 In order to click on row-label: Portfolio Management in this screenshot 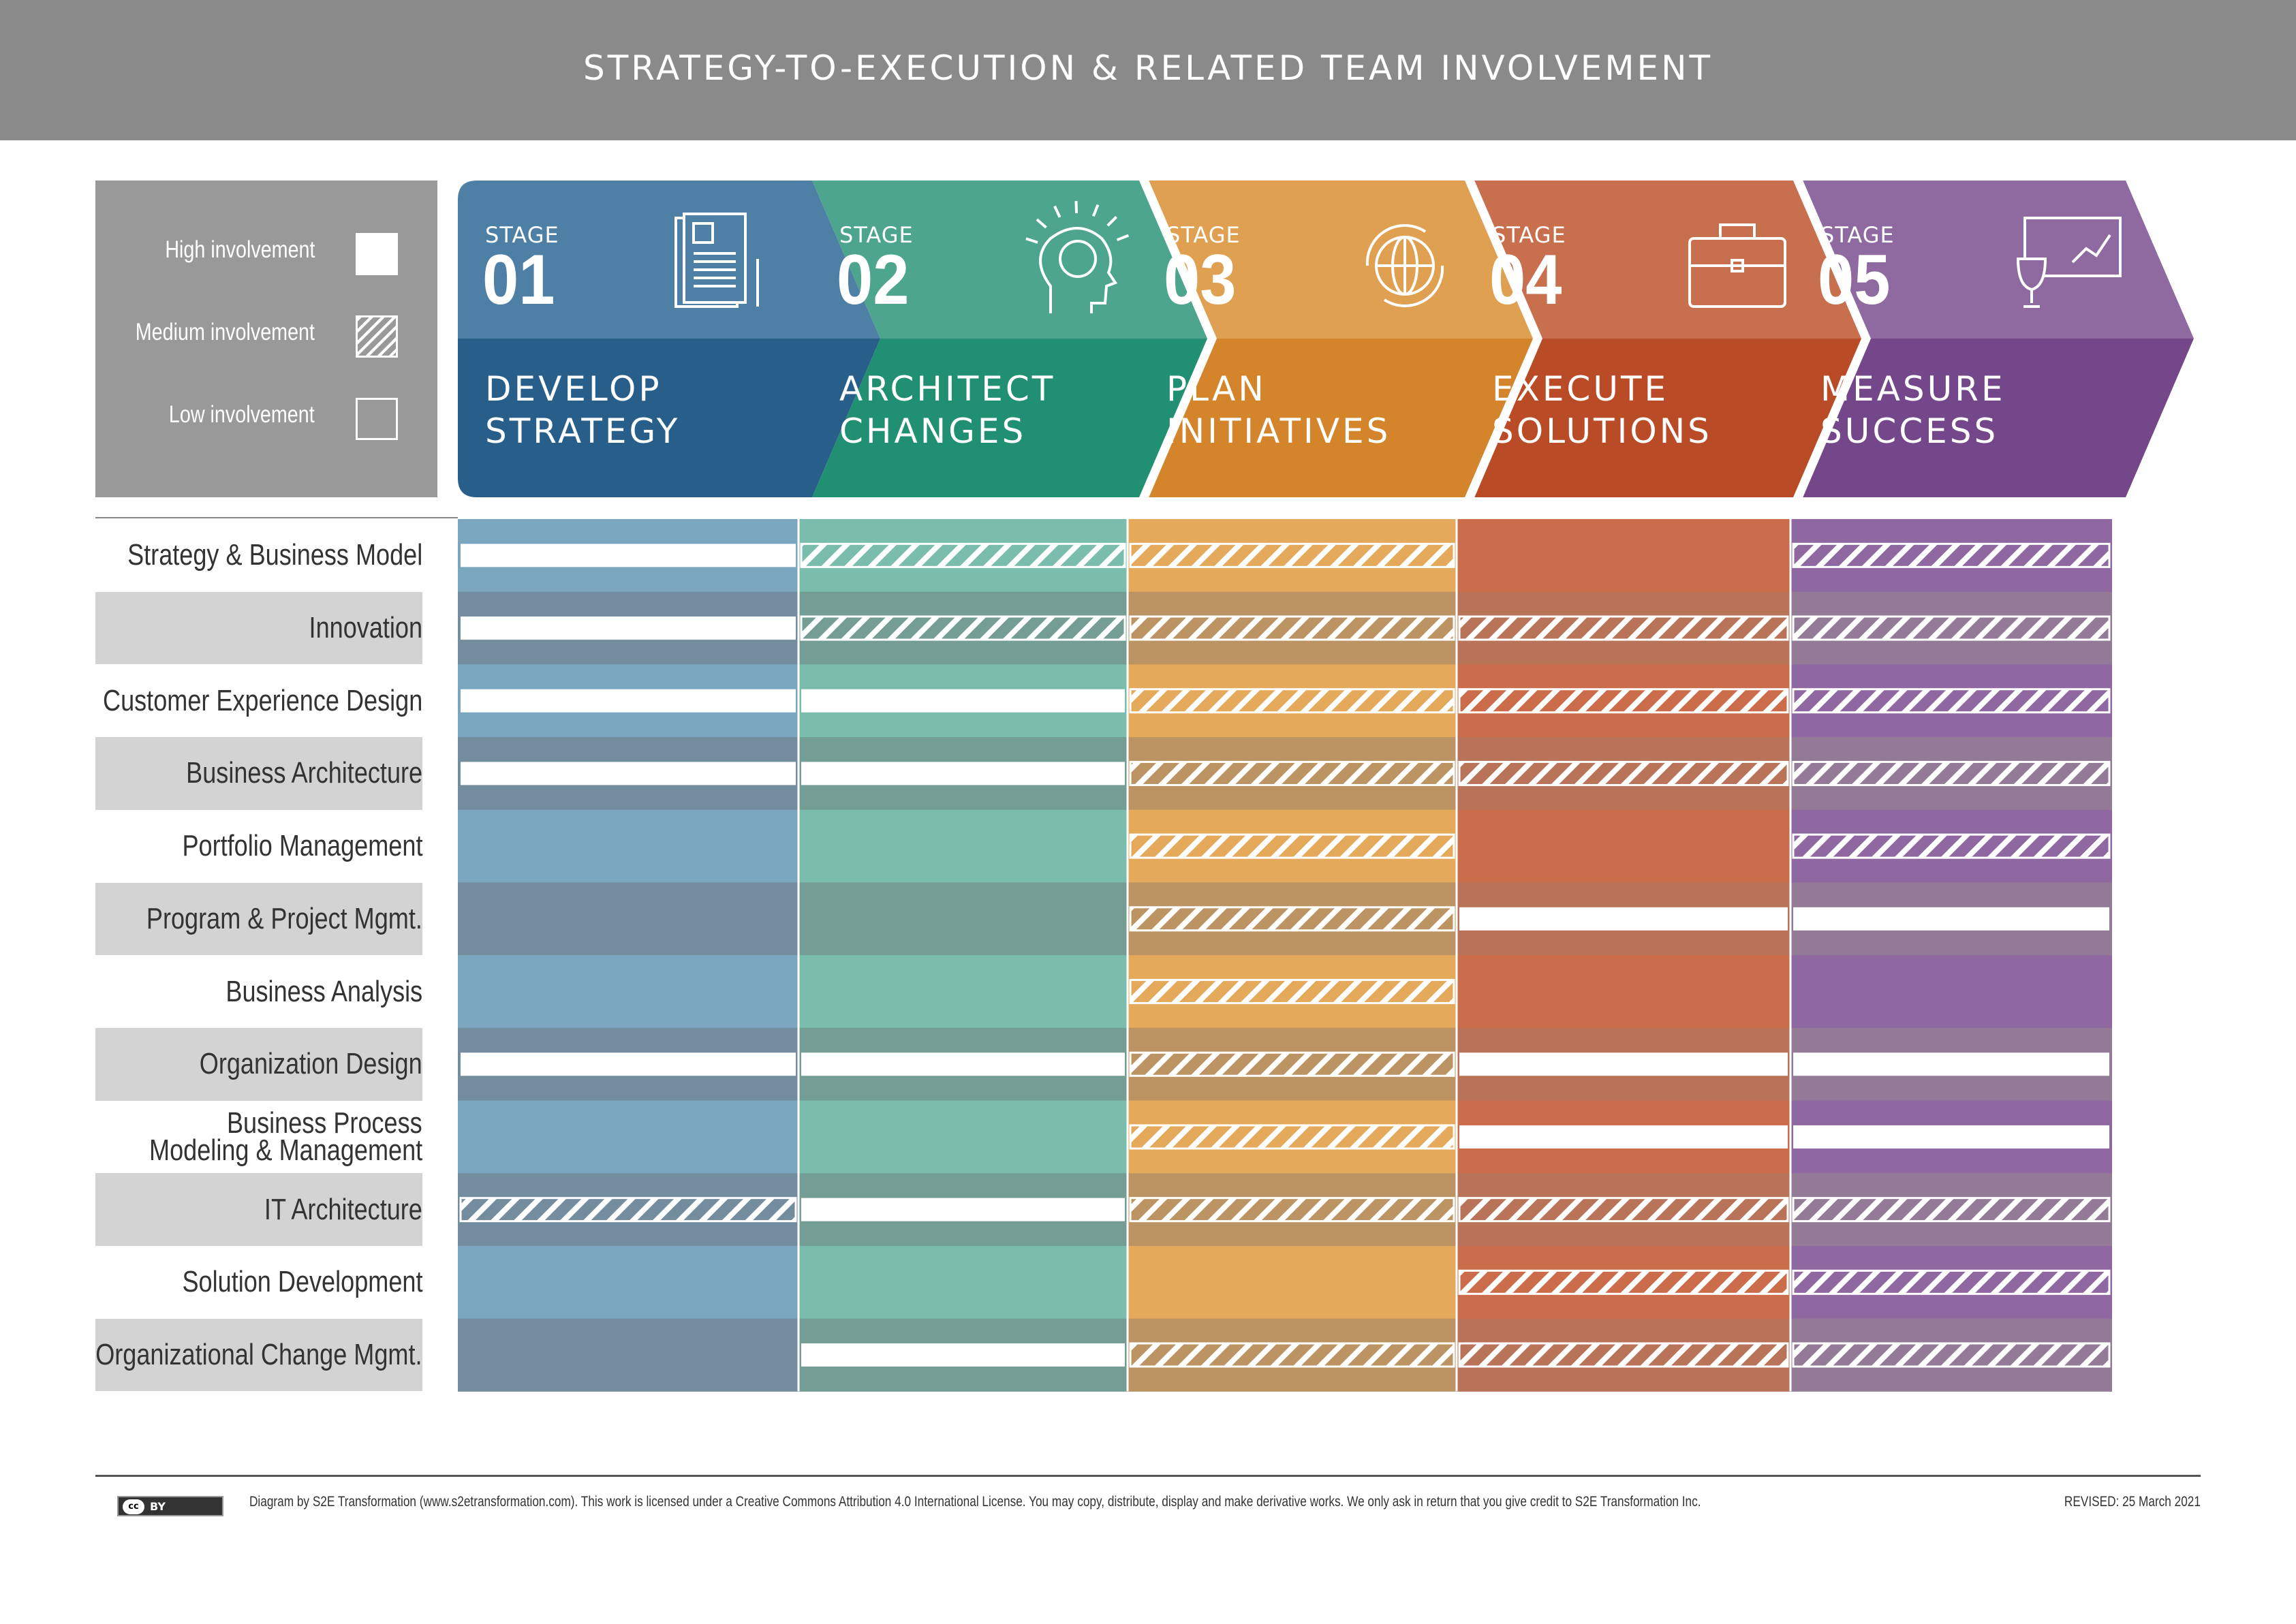, I will do `click(259, 846)`.